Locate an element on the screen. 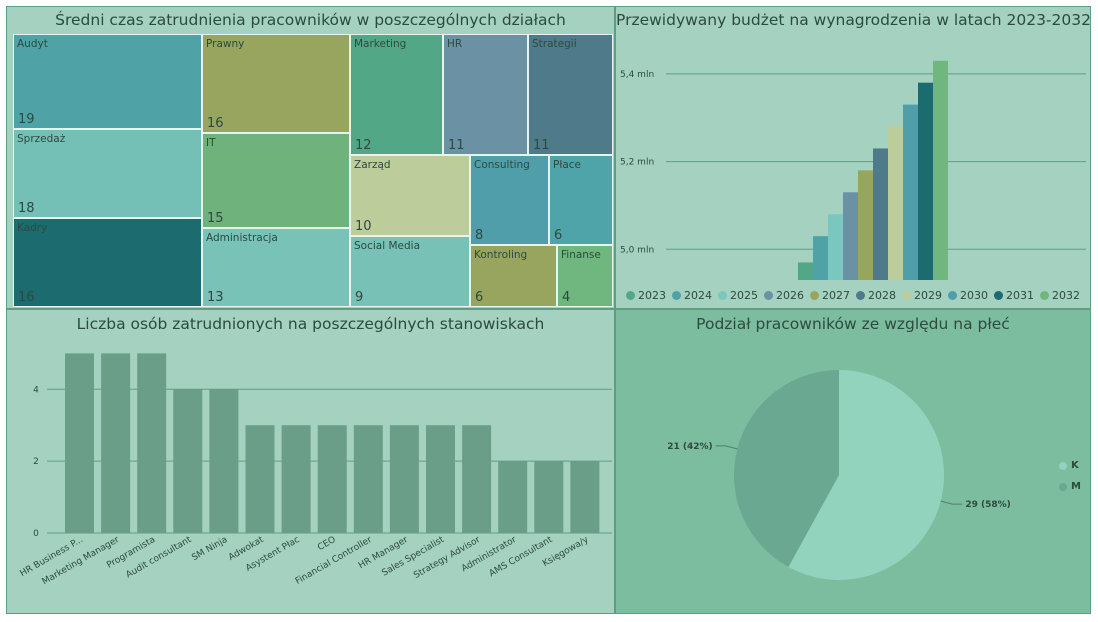 The width and height of the screenshot is (1098, 622). budget-bar-2028 is located at coordinates (880, 214).